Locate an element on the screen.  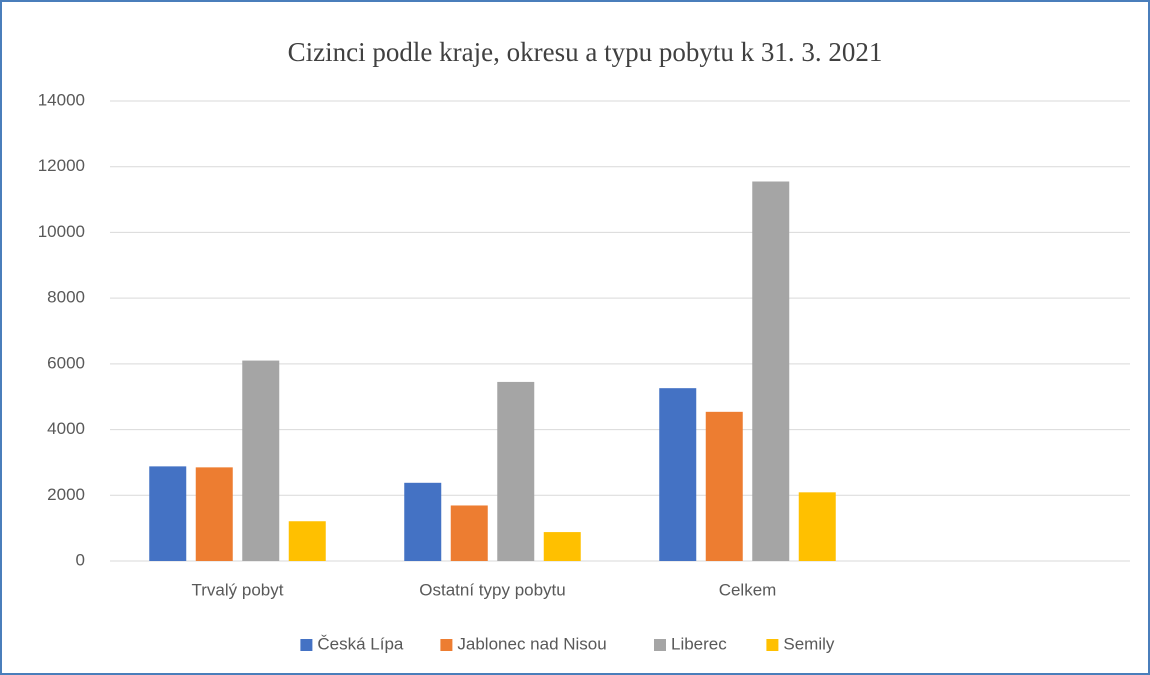
y-tick-label: 10000 is located at coordinates (61, 231).